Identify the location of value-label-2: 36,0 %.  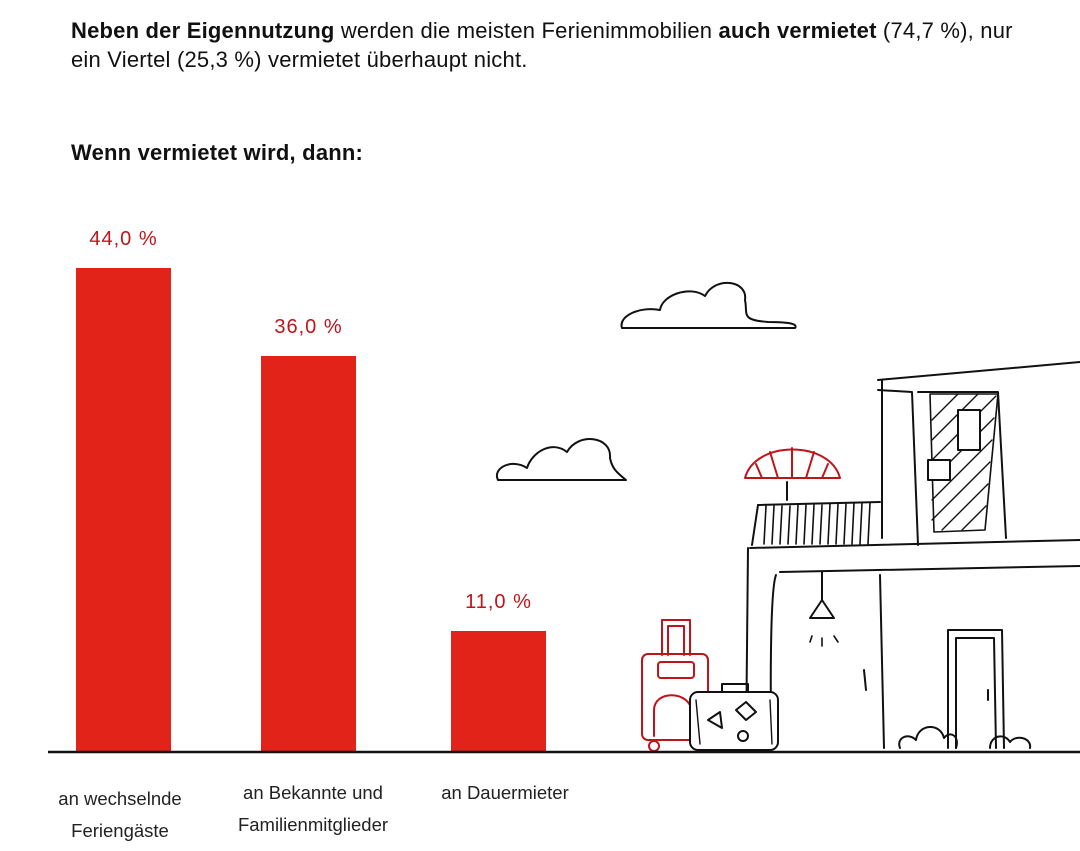
(308, 327).